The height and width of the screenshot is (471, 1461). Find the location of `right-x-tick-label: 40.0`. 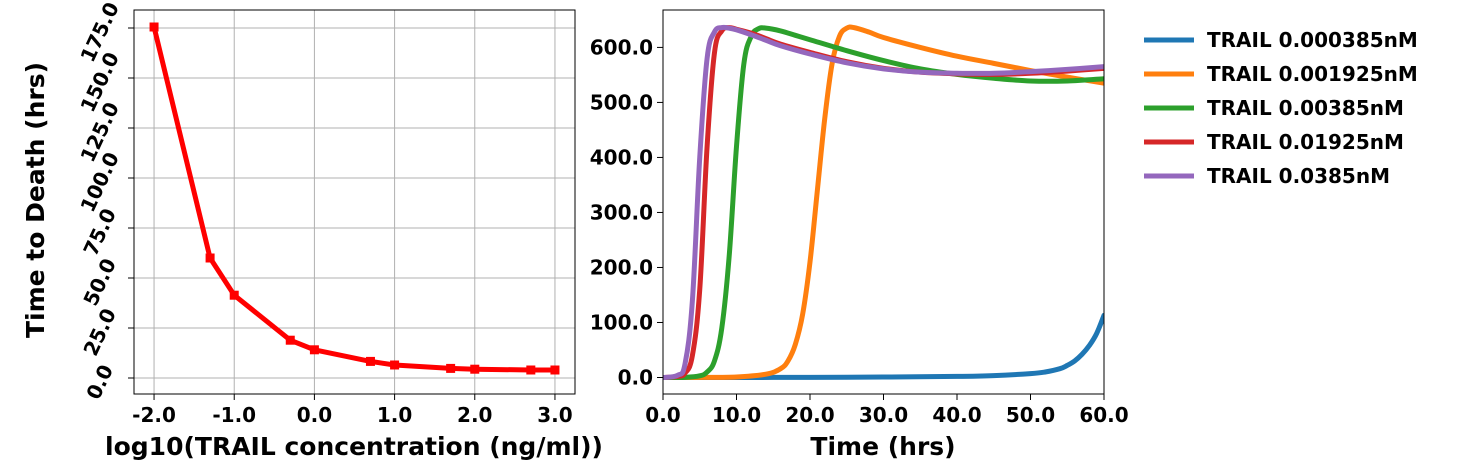

right-x-tick-label: 40.0 is located at coordinates (956, 415).